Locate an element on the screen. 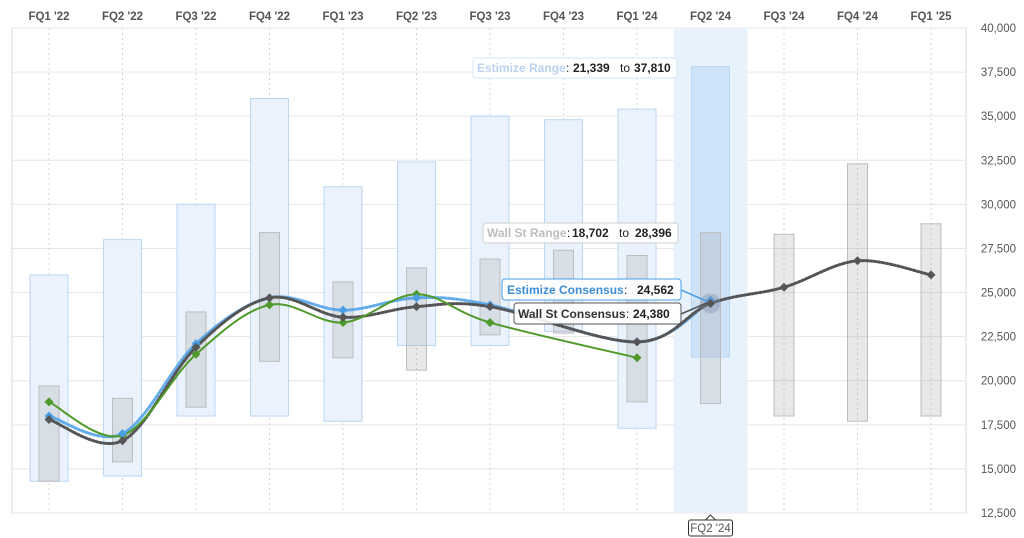 This screenshot has width=1024, height=538. y-tick-label: 32,500 is located at coordinates (998, 161).